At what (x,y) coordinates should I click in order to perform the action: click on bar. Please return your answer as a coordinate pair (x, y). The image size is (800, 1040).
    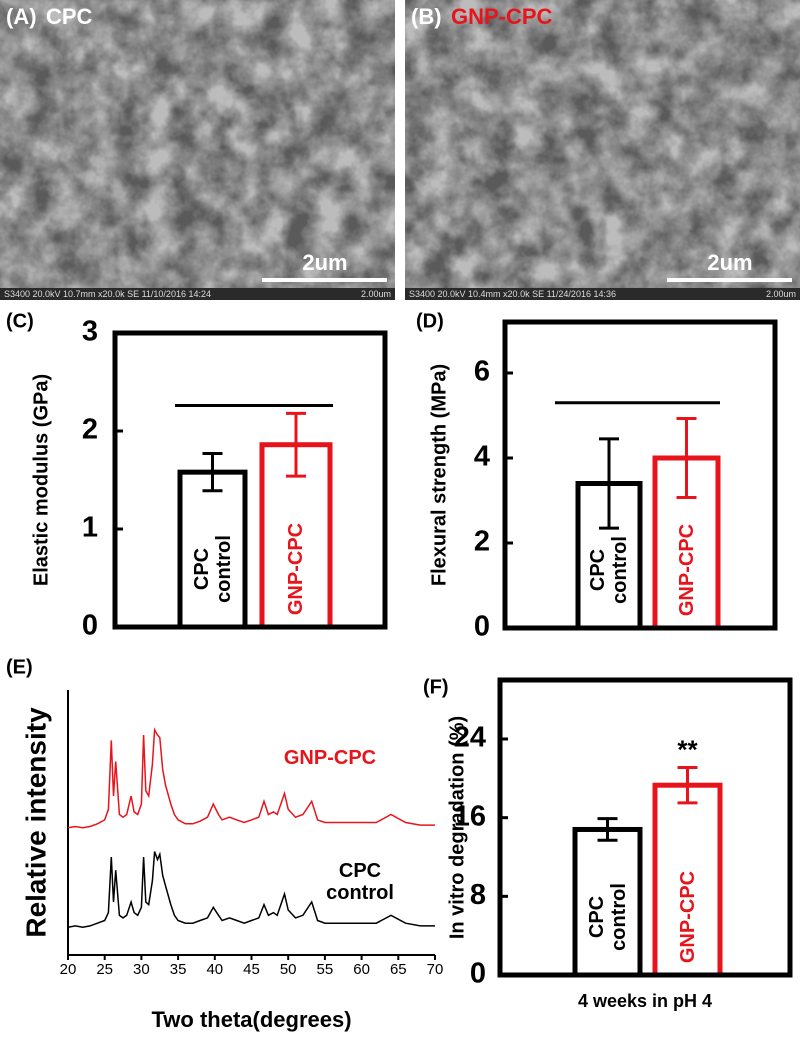
    Looking at the image, I should click on (212, 549).